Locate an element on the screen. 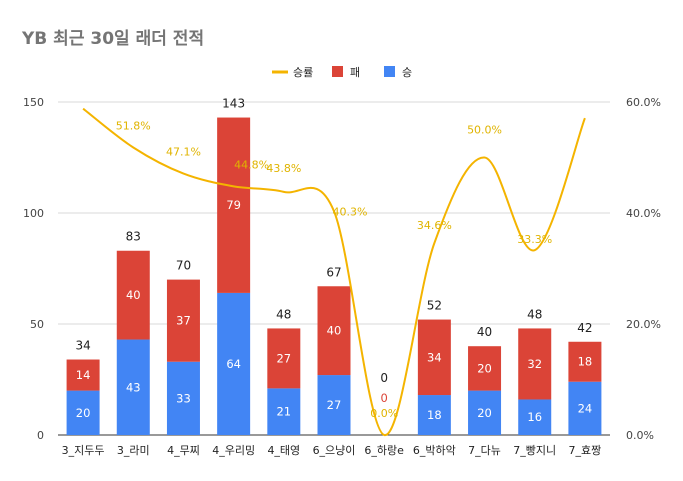 The width and height of the screenshot is (683, 481). bar-win-label: 16 is located at coordinates (534, 417).